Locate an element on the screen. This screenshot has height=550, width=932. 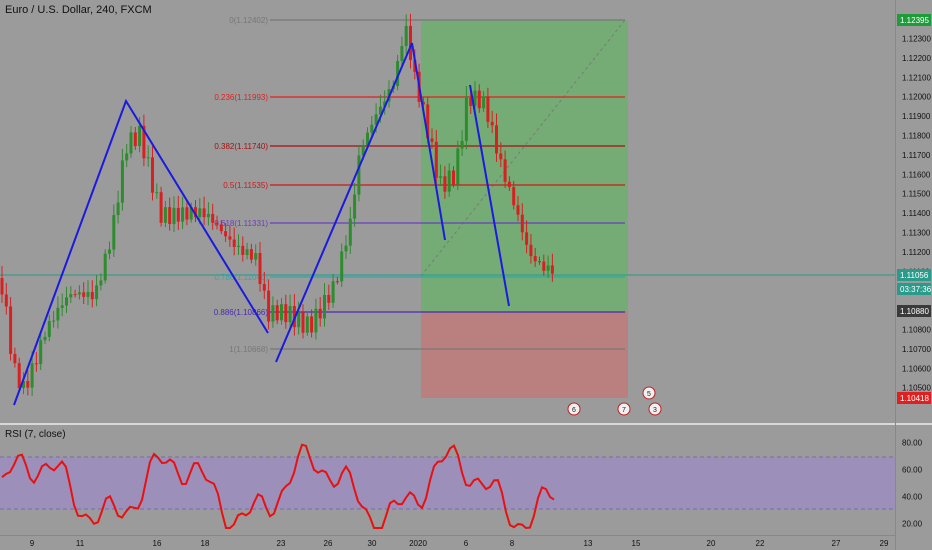
zigzag-right-b is located at coordinates (489, 195).